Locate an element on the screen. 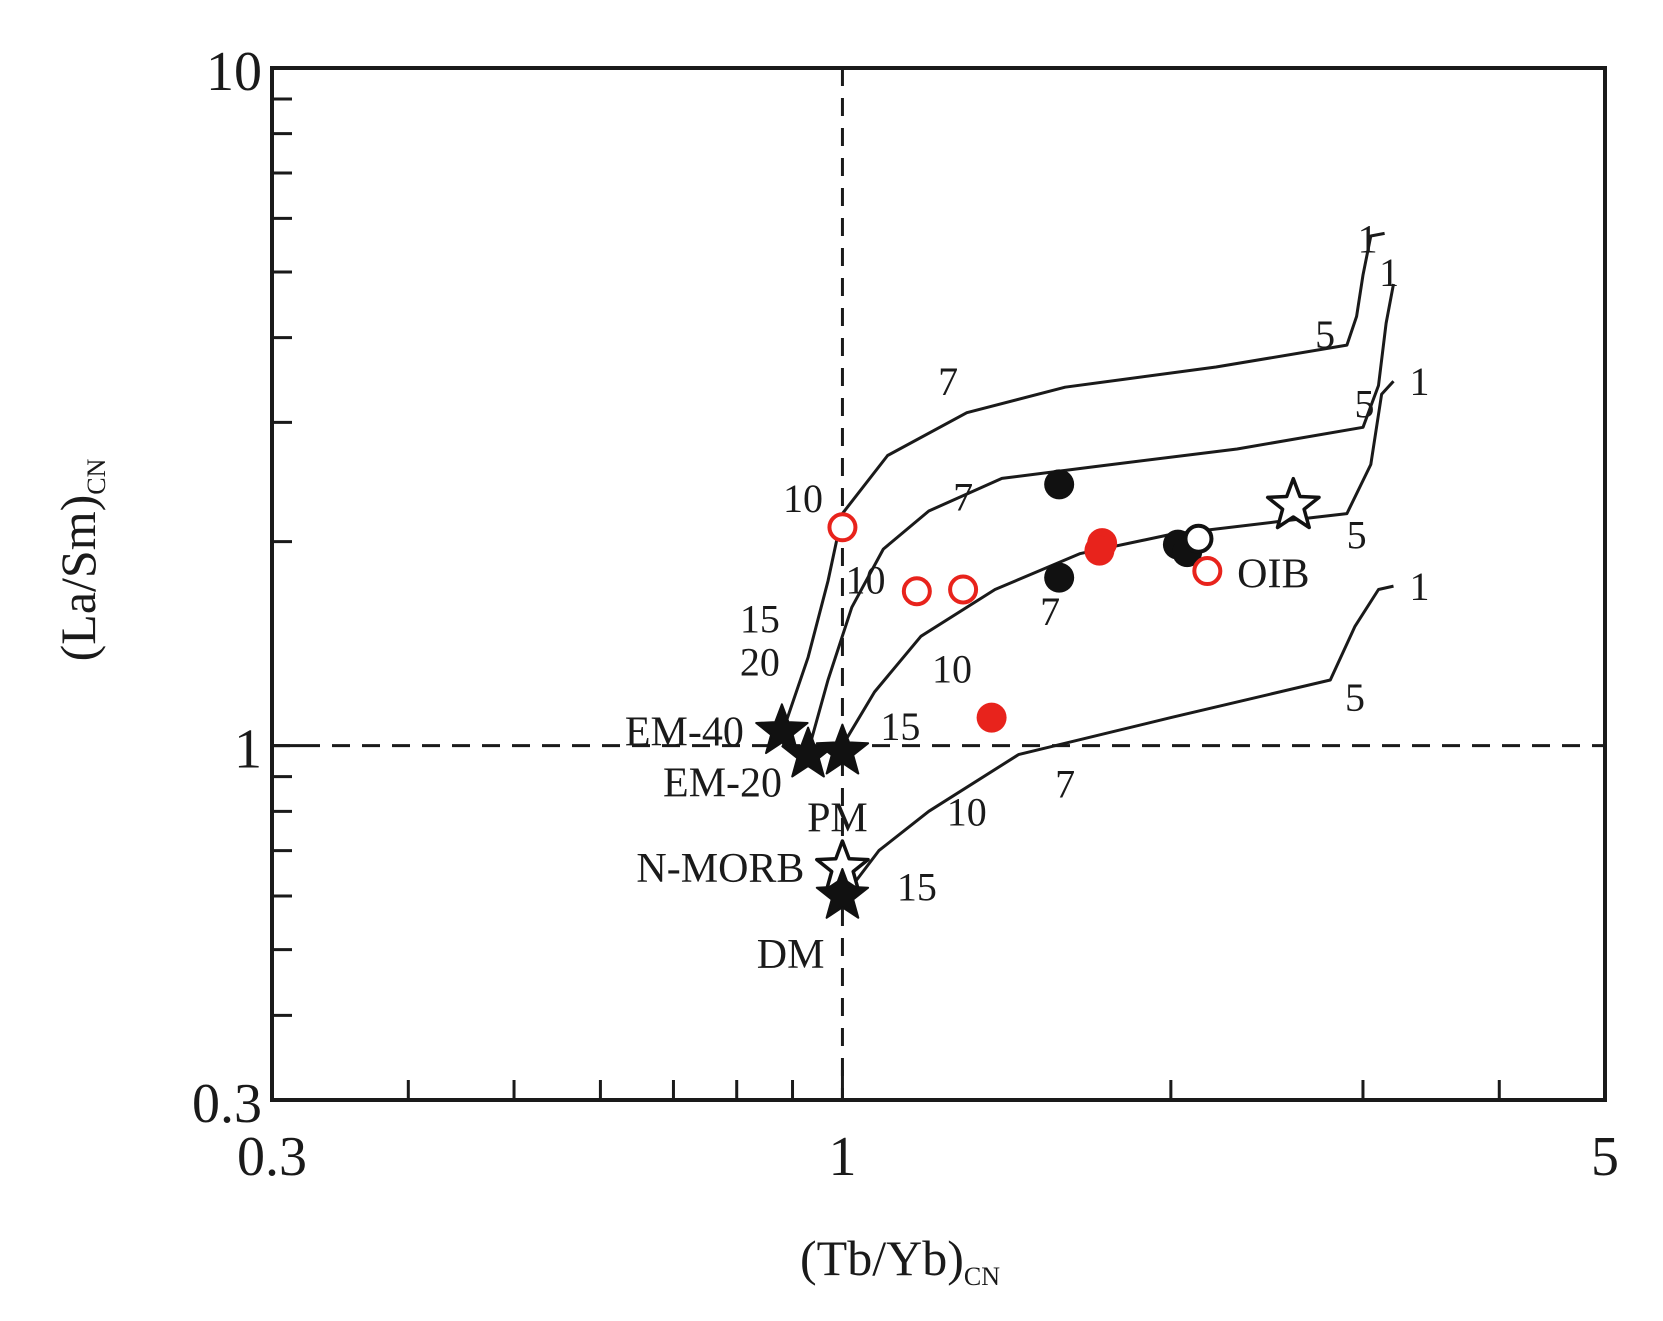 This screenshot has width=1663, height=1321. melting-curve-dm is located at coordinates (1122, 736).